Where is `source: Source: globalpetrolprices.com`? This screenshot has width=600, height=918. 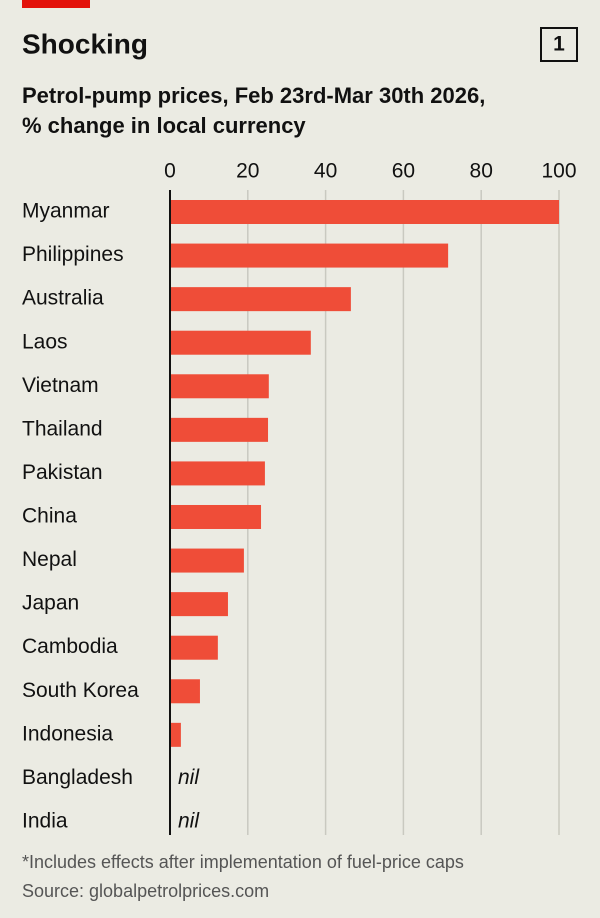 source: Source: globalpetrolprices.com is located at coordinates (145, 891).